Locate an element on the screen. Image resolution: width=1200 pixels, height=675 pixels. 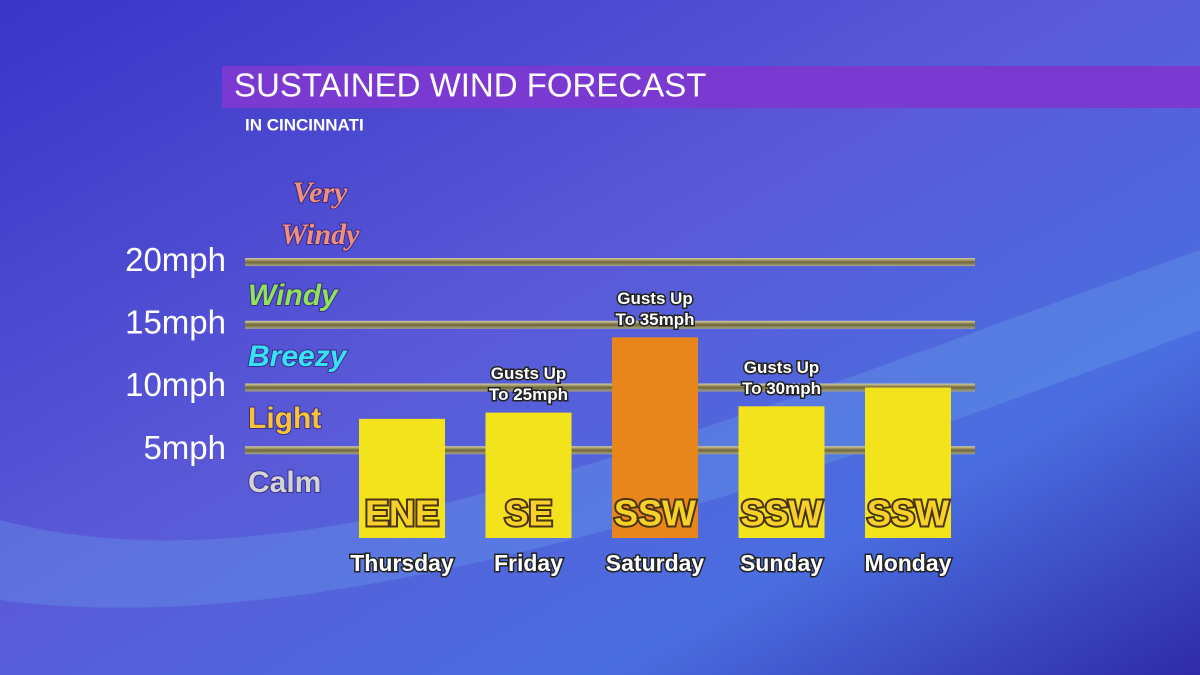
y-tick-label: 15mph is located at coordinates (175, 322).